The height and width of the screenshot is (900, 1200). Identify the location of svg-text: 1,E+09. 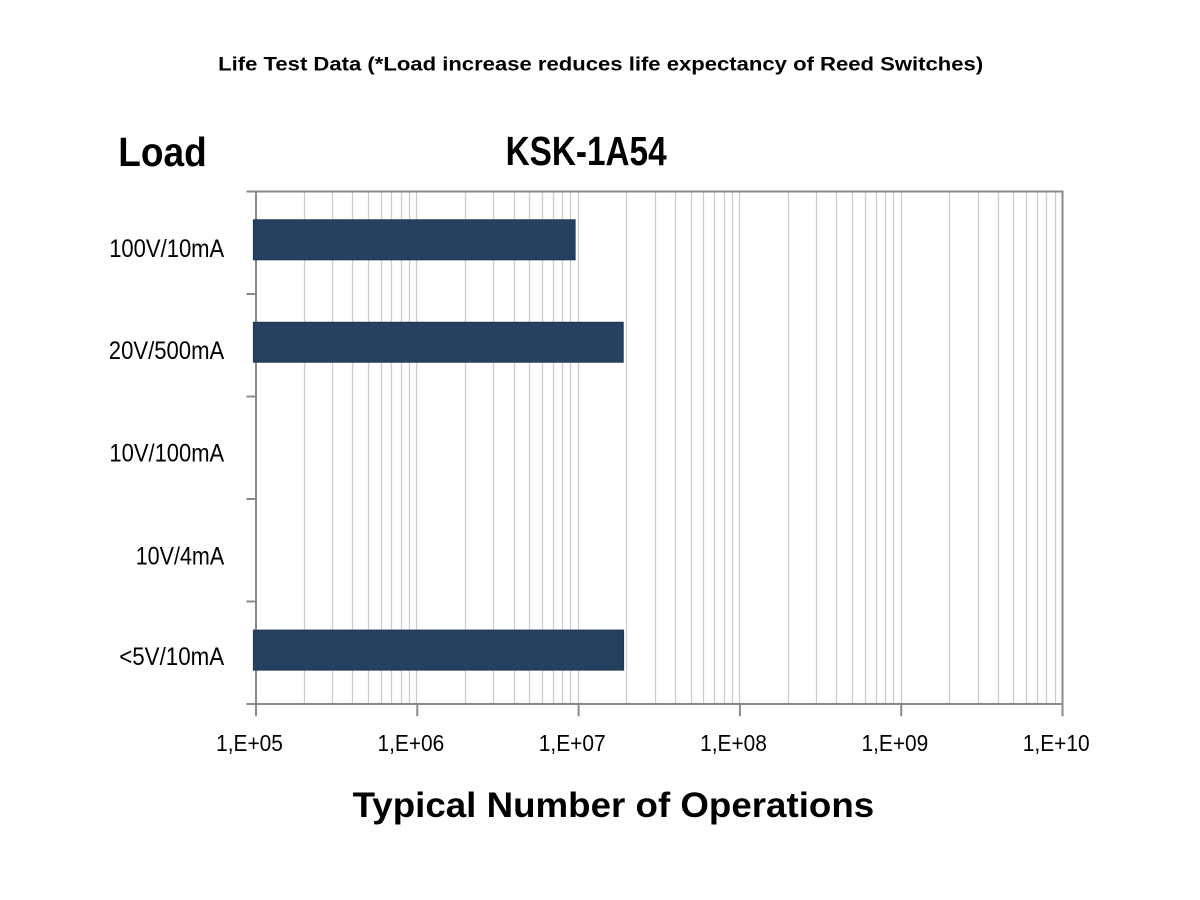
(895, 743).